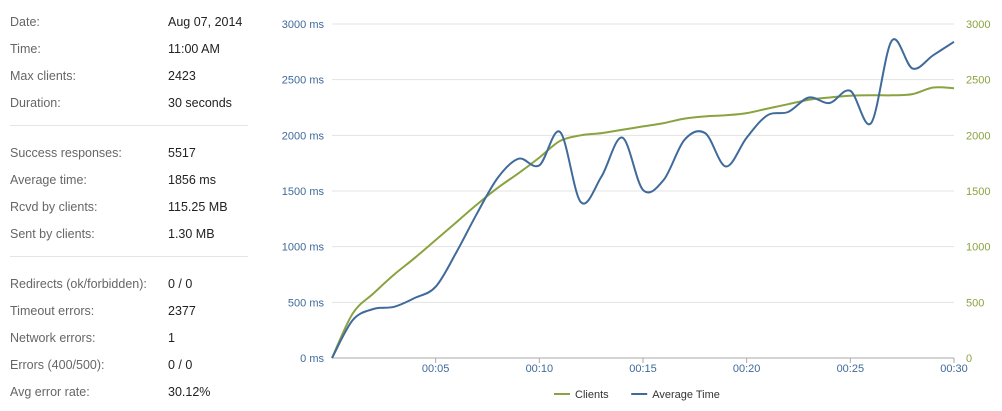 Image resolution: width=1002 pixels, height=411 pixels. What do you see at coordinates (78, 284) in the screenshot?
I see `stat-label: Redirects (ok/forbidden):` at bounding box center [78, 284].